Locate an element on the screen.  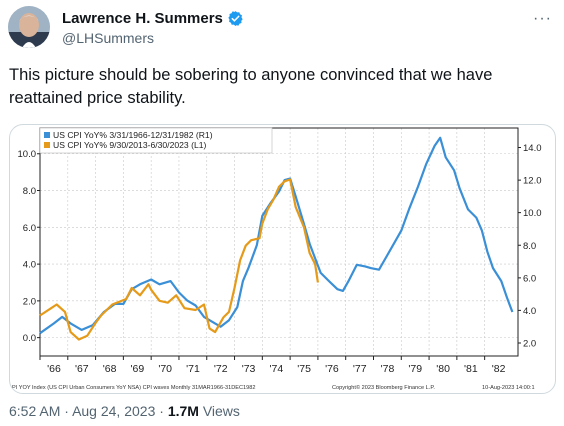
x-tick-label: '70 is located at coordinates (165, 369).